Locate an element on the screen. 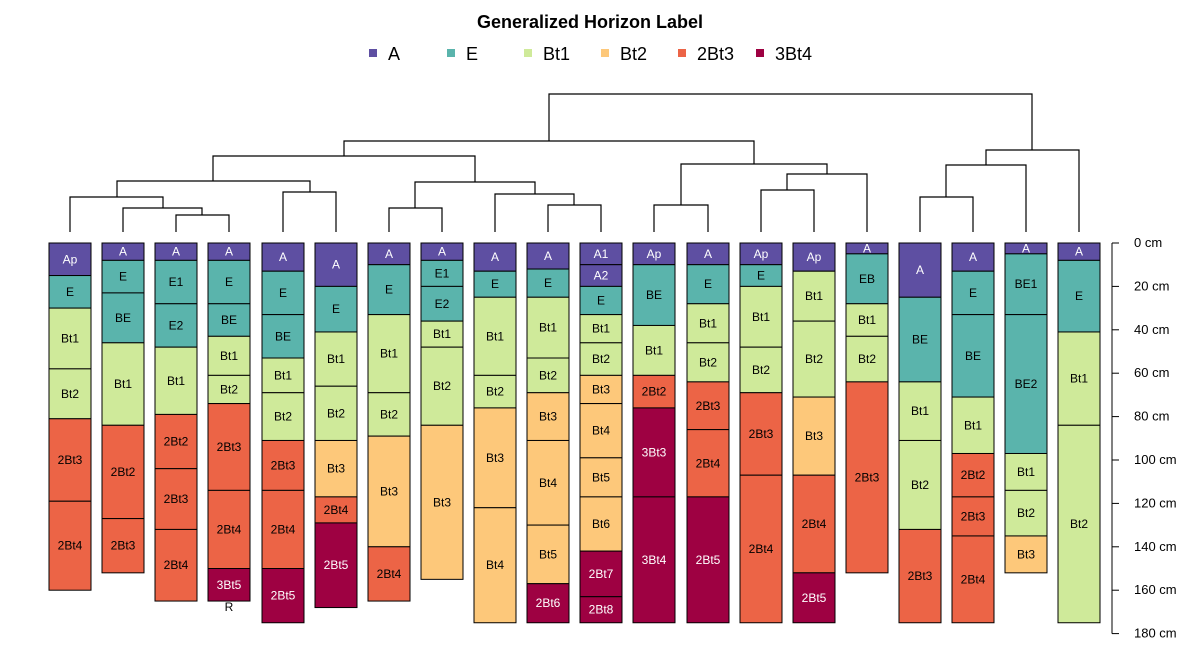  legend-swatch-3bt4 is located at coordinates (760, 53).